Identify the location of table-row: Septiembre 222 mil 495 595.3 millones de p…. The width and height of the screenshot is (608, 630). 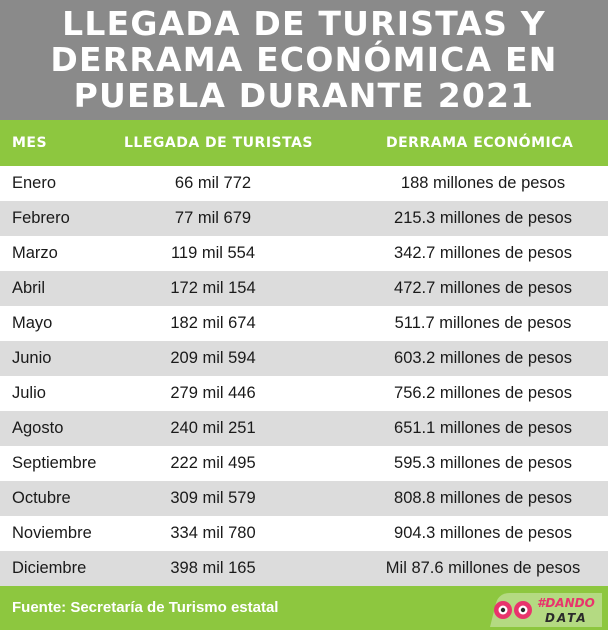
(304, 463).